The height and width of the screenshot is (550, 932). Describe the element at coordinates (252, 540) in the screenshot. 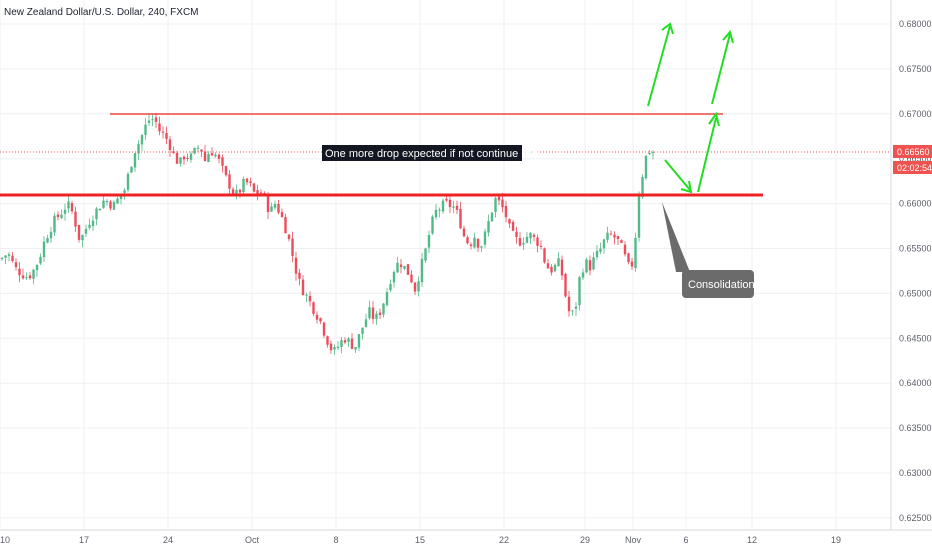

I see `x-tick-label: Oct` at that location.